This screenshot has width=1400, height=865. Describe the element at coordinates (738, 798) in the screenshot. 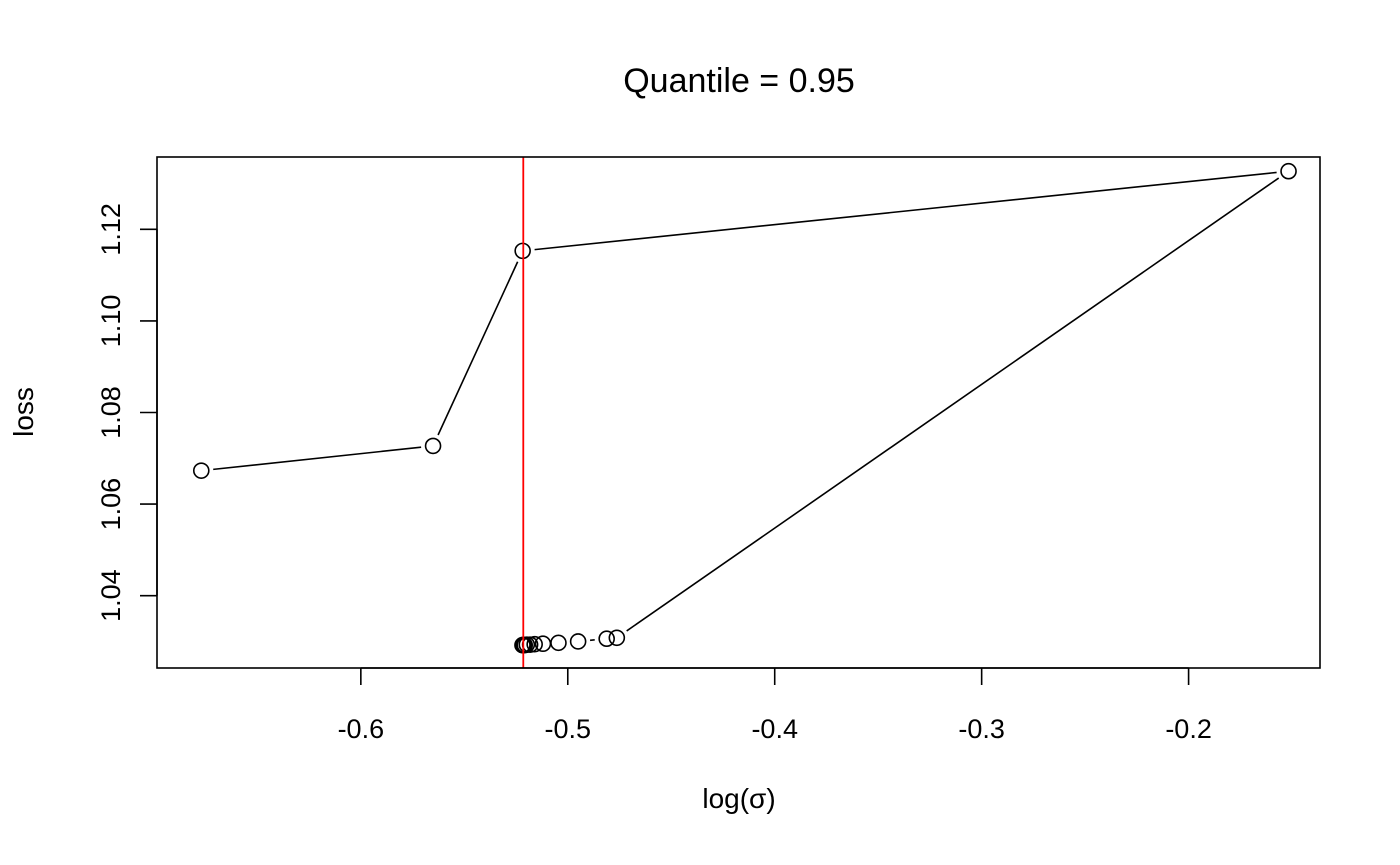

I see `x-axis-label: log(σ)` at that location.